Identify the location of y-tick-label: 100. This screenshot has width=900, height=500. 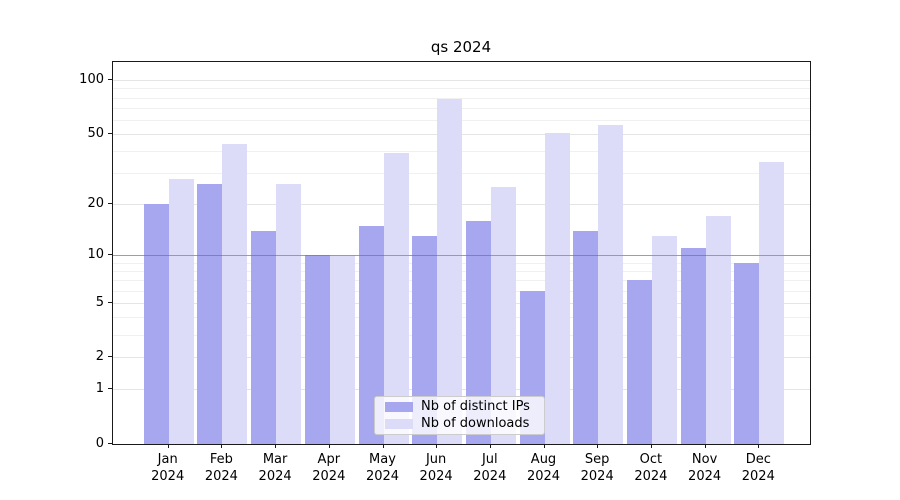
(91, 80).